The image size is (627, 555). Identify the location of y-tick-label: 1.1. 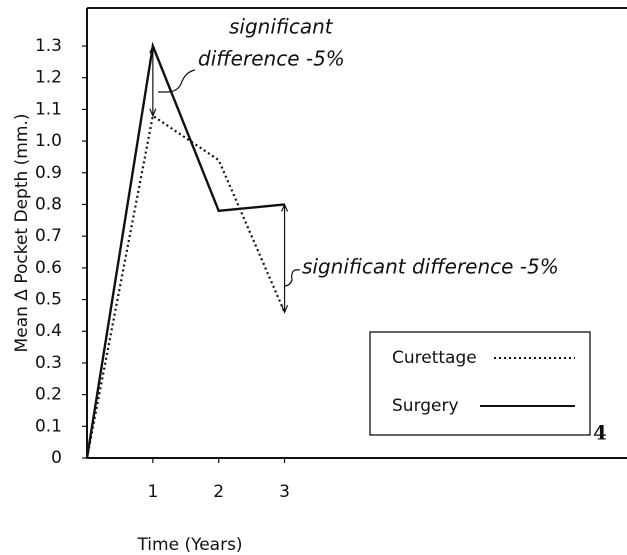
(48, 109).